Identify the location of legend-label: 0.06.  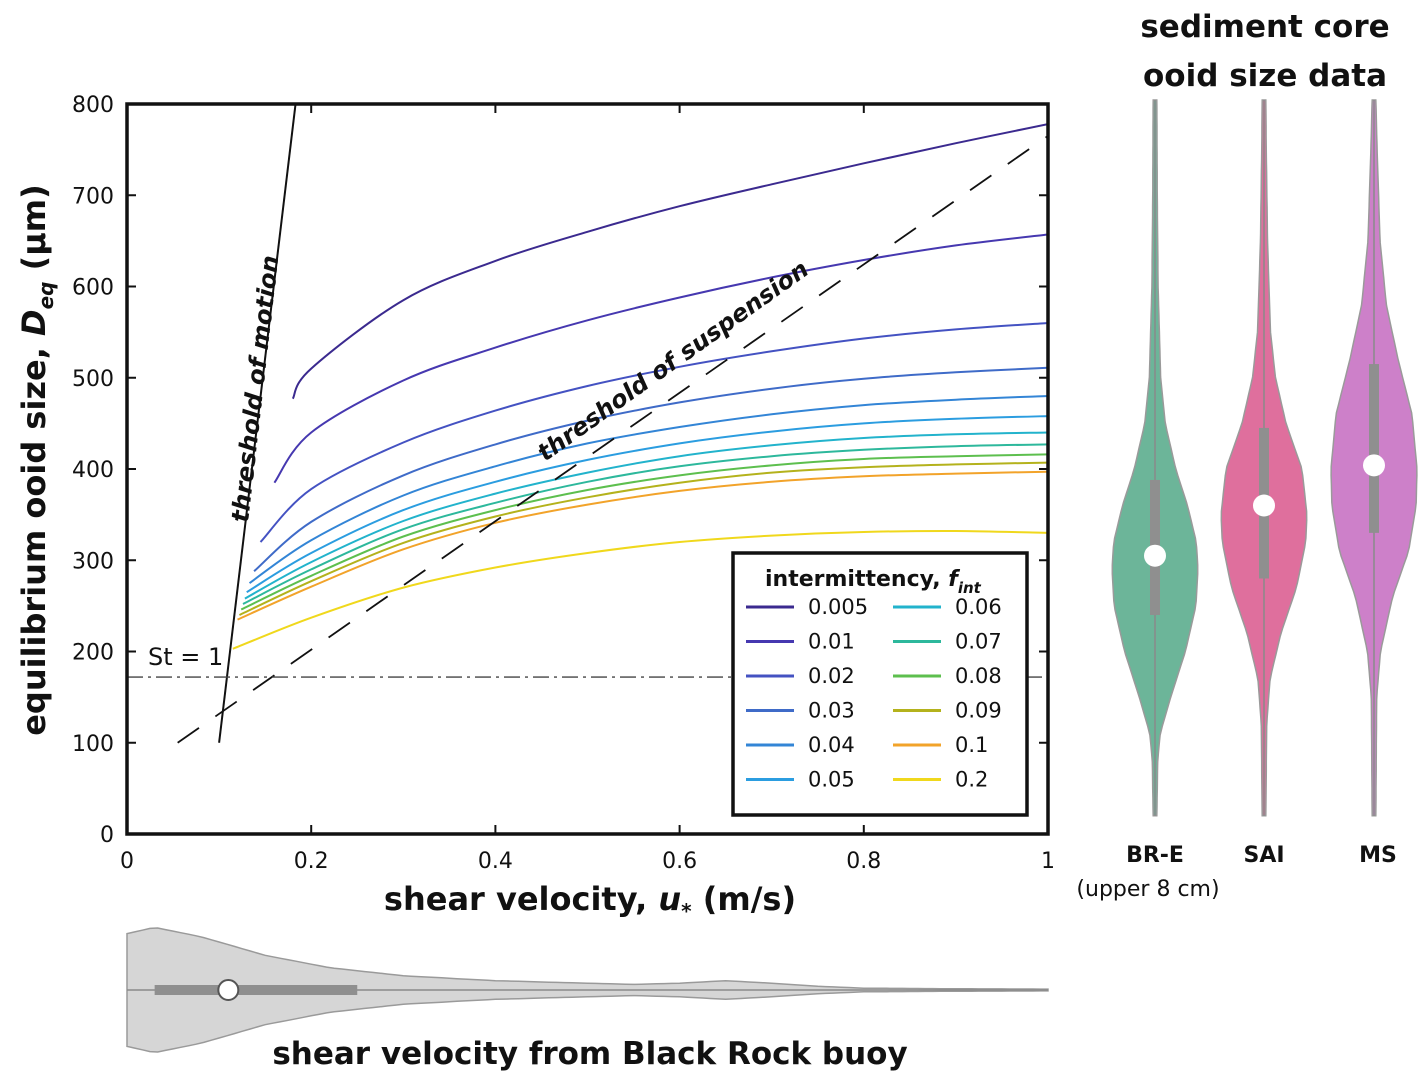
(978, 607).